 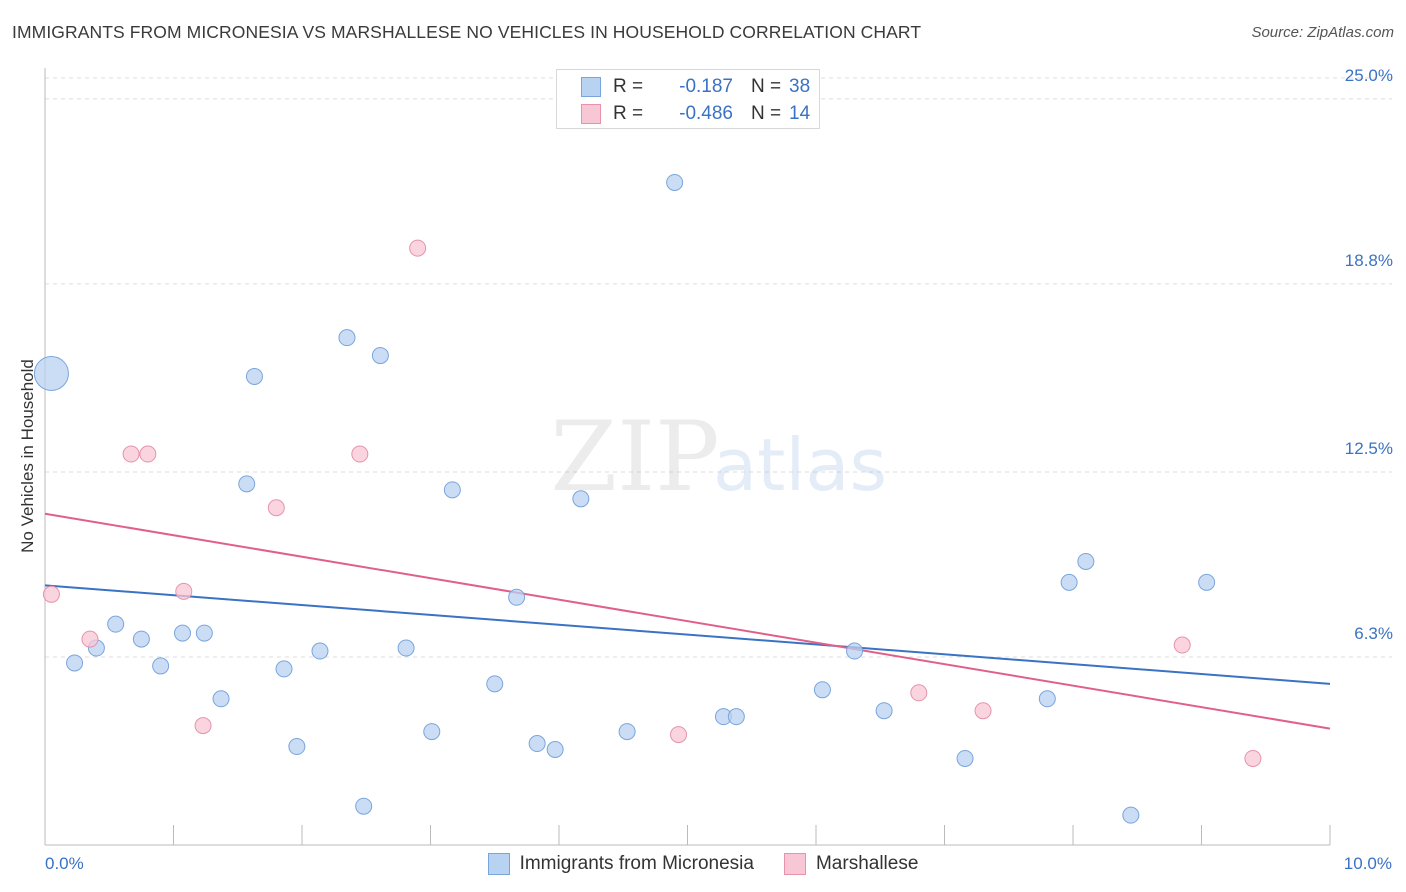 What do you see at coordinates (688, 99) in the screenshot?
I see `correlation-legend: R = -0.187 N = 38 R = -0.486 N = 14` at bounding box center [688, 99].